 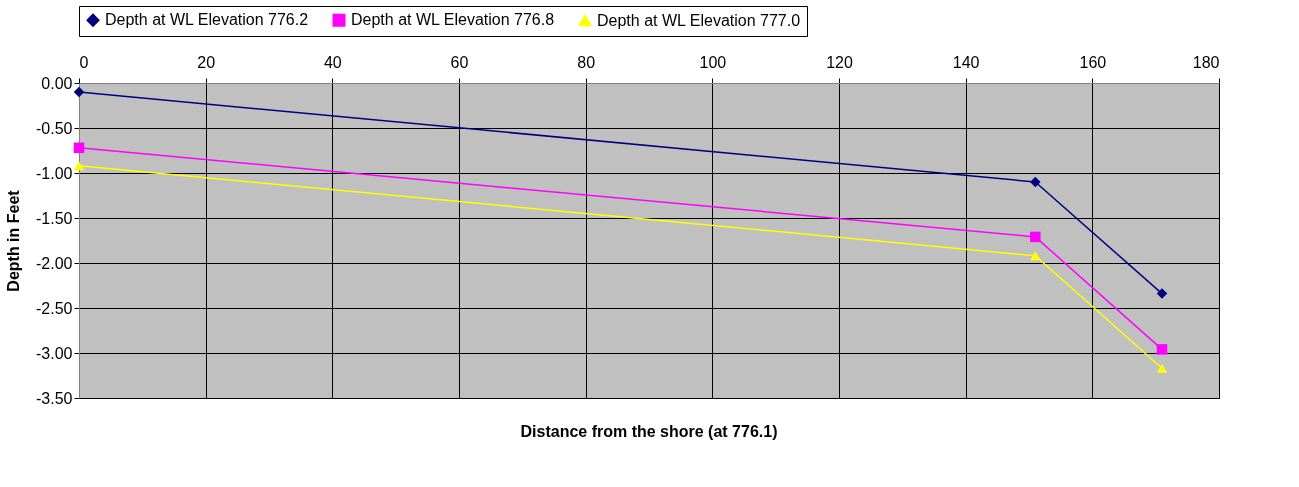 I want to click on y-tick-label: -2.50, so click(x=54, y=308).